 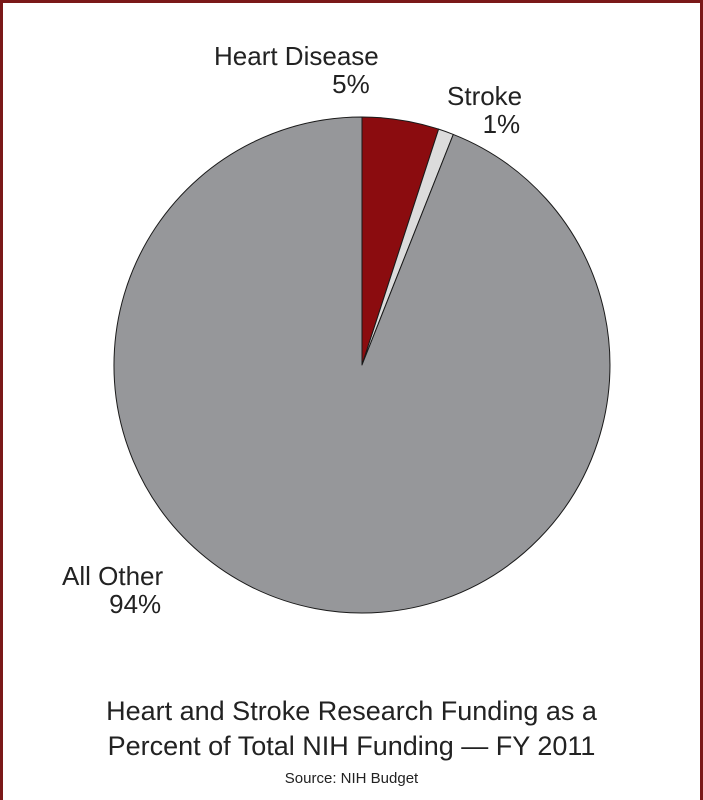 What do you see at coordinates (296, 56) in the screenshot?
I see `slice-name-heart-disease: Heart Disease` at bounding box center [296, 56].